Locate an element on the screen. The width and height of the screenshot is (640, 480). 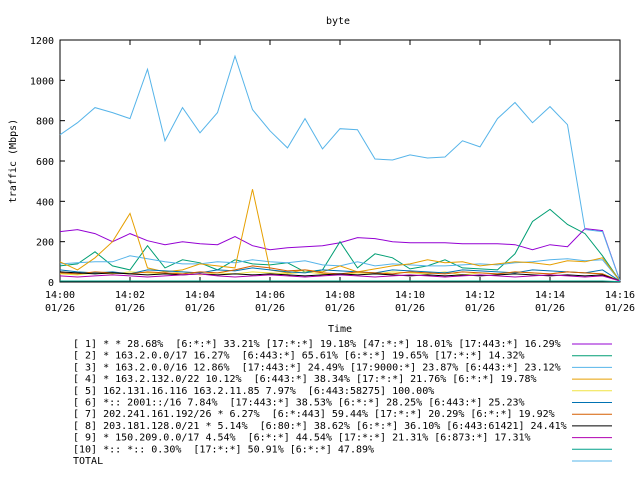
x-axis-label: Time is located at coordinates (340, 329).